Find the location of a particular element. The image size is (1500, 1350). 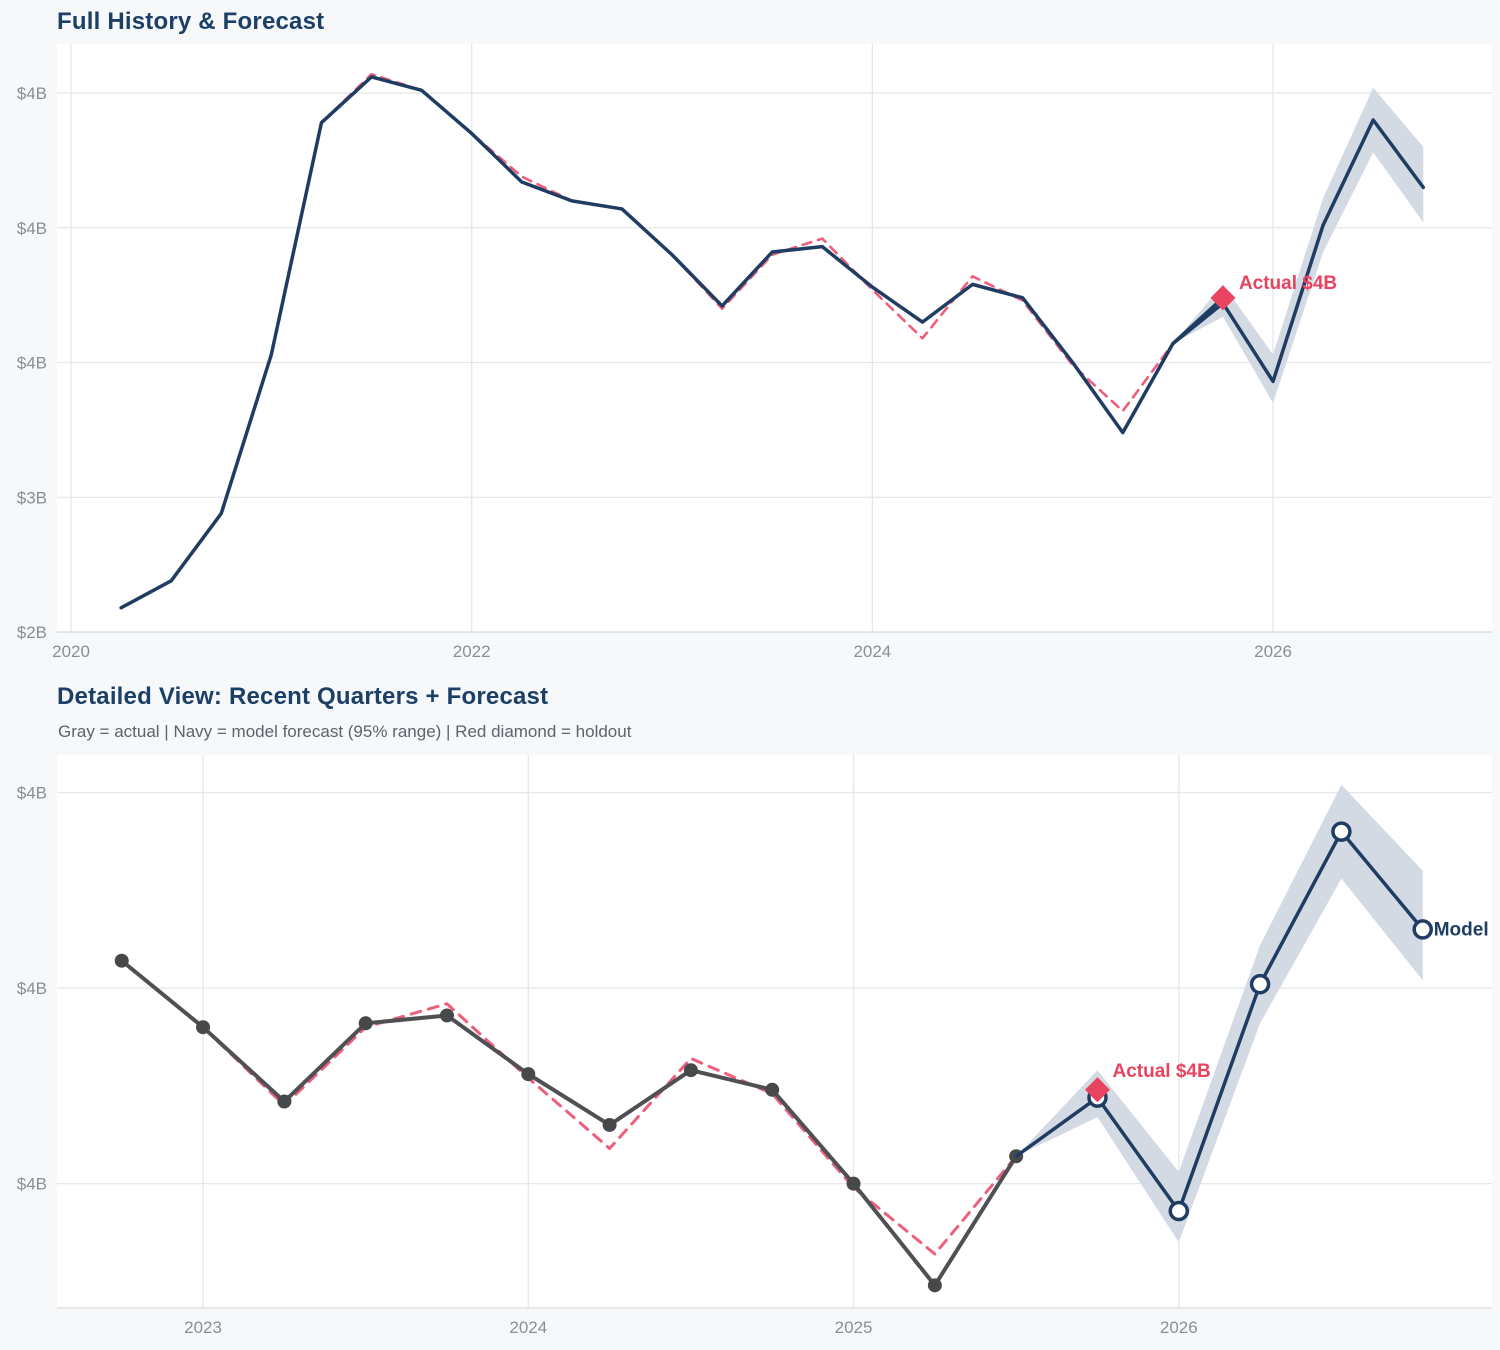

annotation-model: Model is located at coordinates (1461, 929).